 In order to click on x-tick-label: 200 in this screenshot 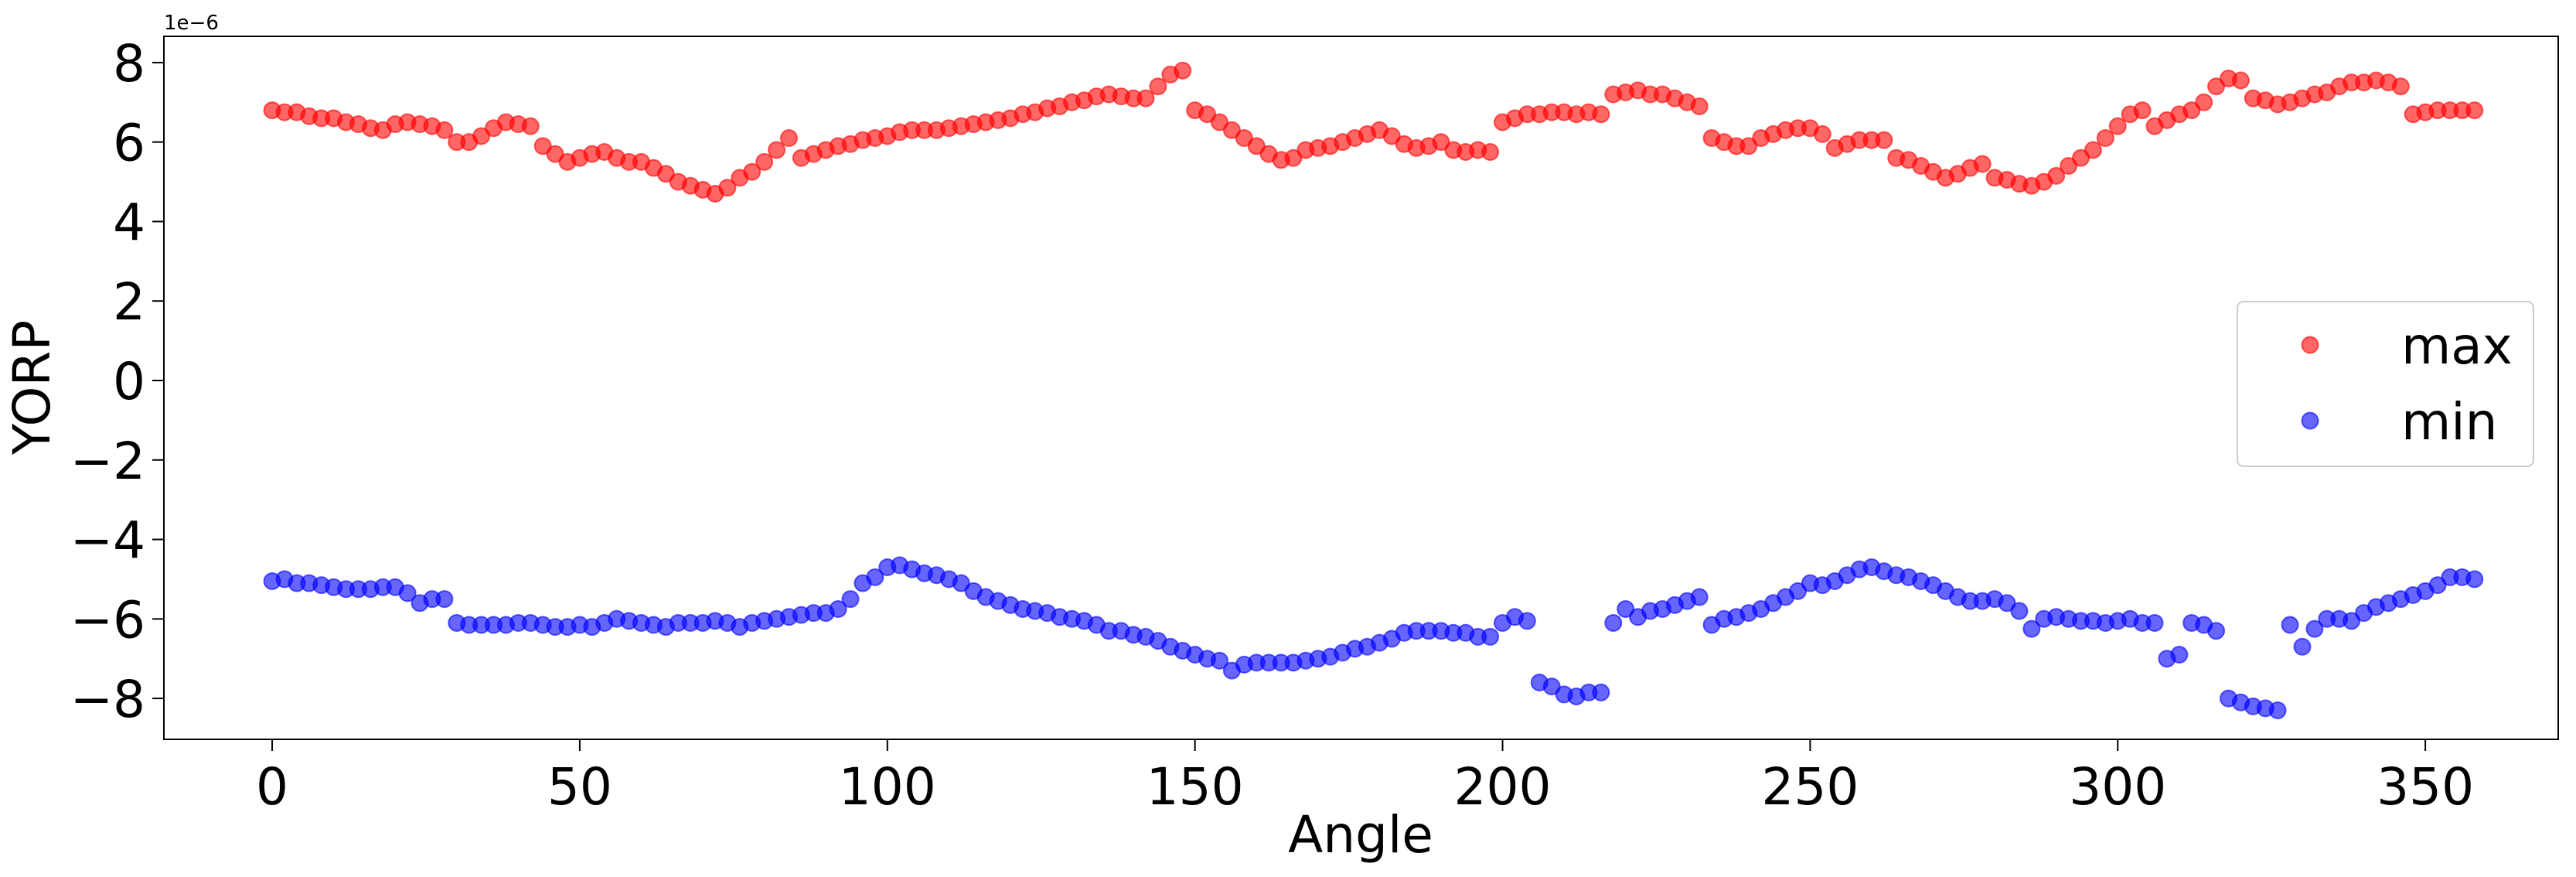, I will do `click(1503, 787)`.